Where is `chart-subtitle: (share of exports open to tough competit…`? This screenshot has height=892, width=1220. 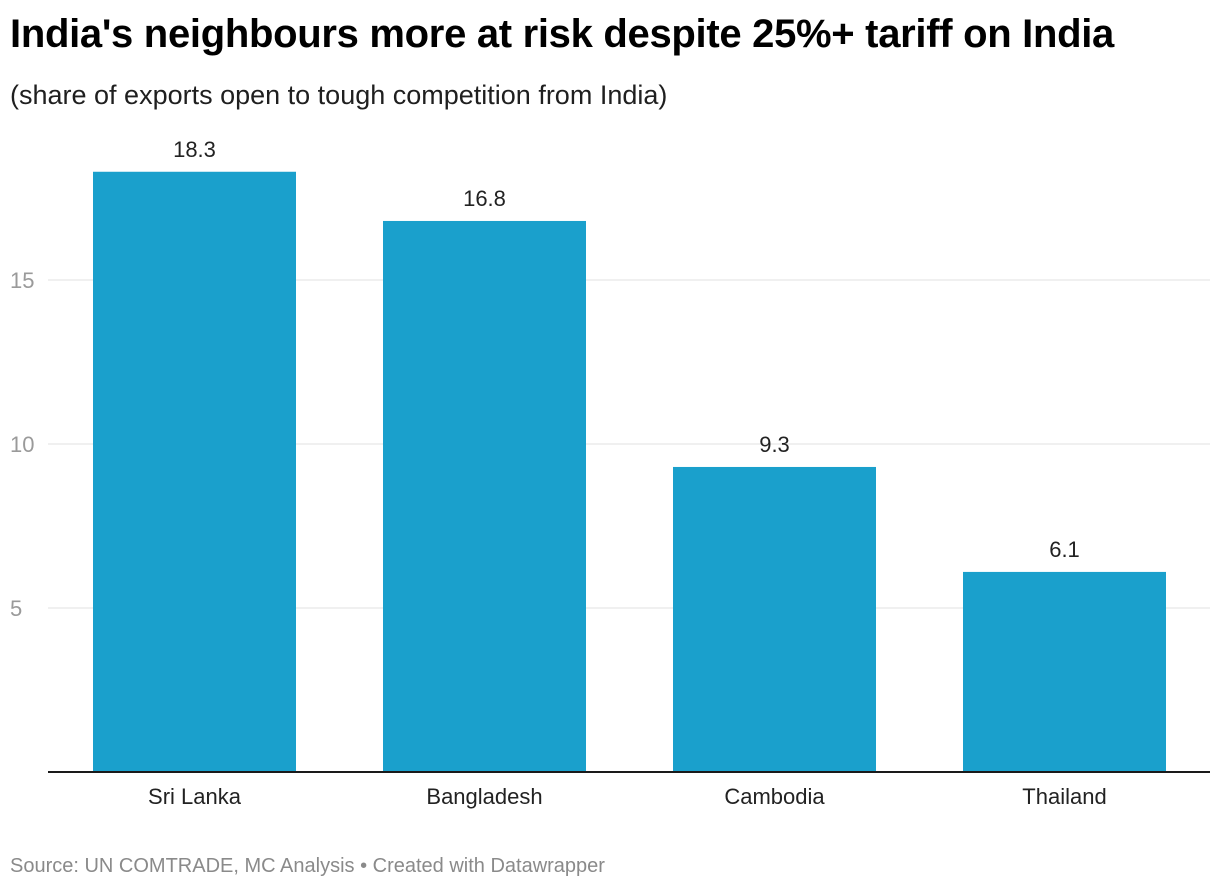 chart-subtitle: (share of exports open to tough competit… is located at coordinates (339, 95).